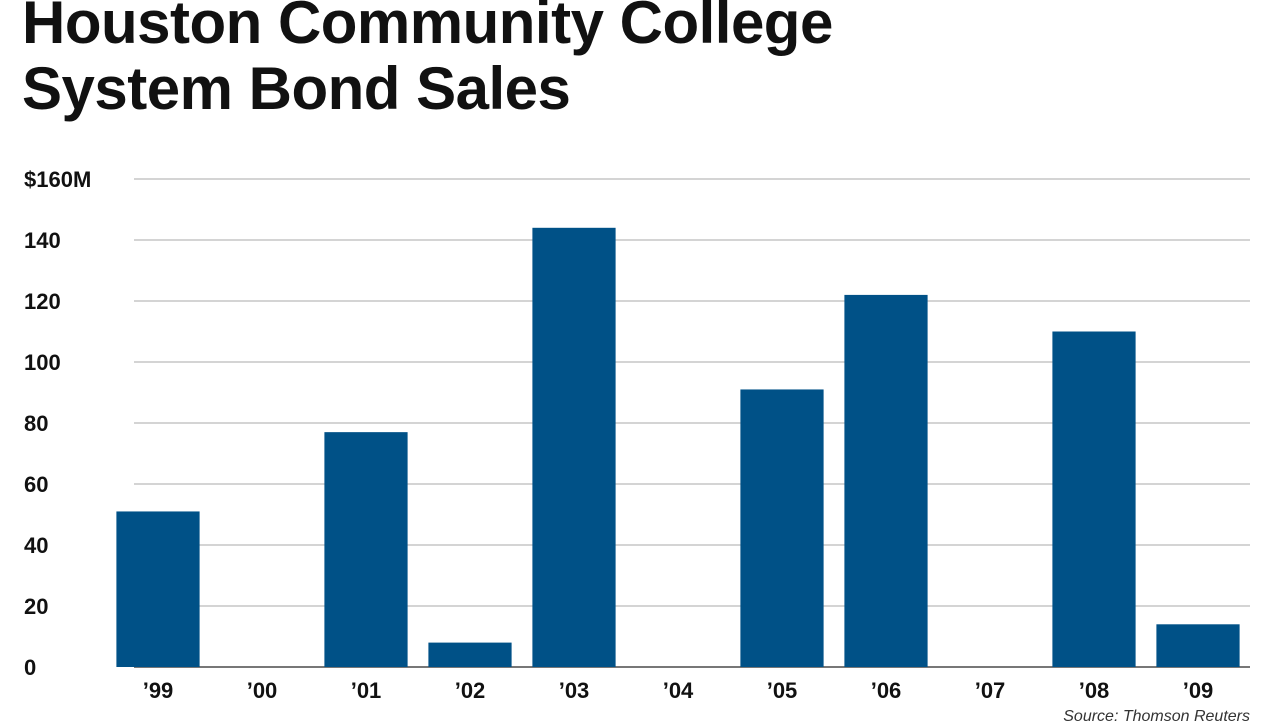  I want to click on y-tick-label: 20, so click(36, 606).